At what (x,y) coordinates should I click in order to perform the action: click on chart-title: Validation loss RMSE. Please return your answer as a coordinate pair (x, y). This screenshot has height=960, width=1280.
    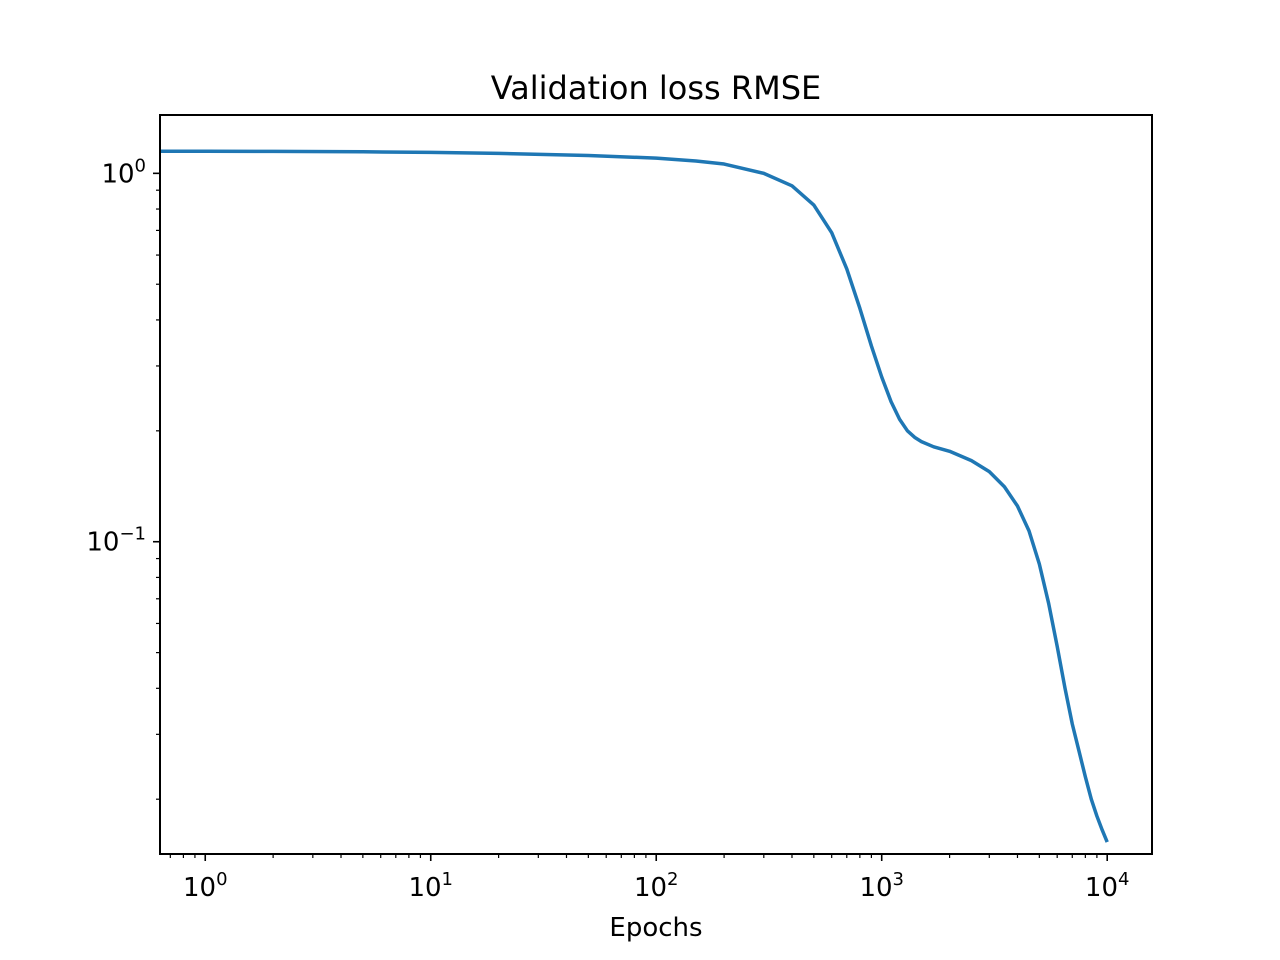
    Looking at the image, I should click on (656, 88).